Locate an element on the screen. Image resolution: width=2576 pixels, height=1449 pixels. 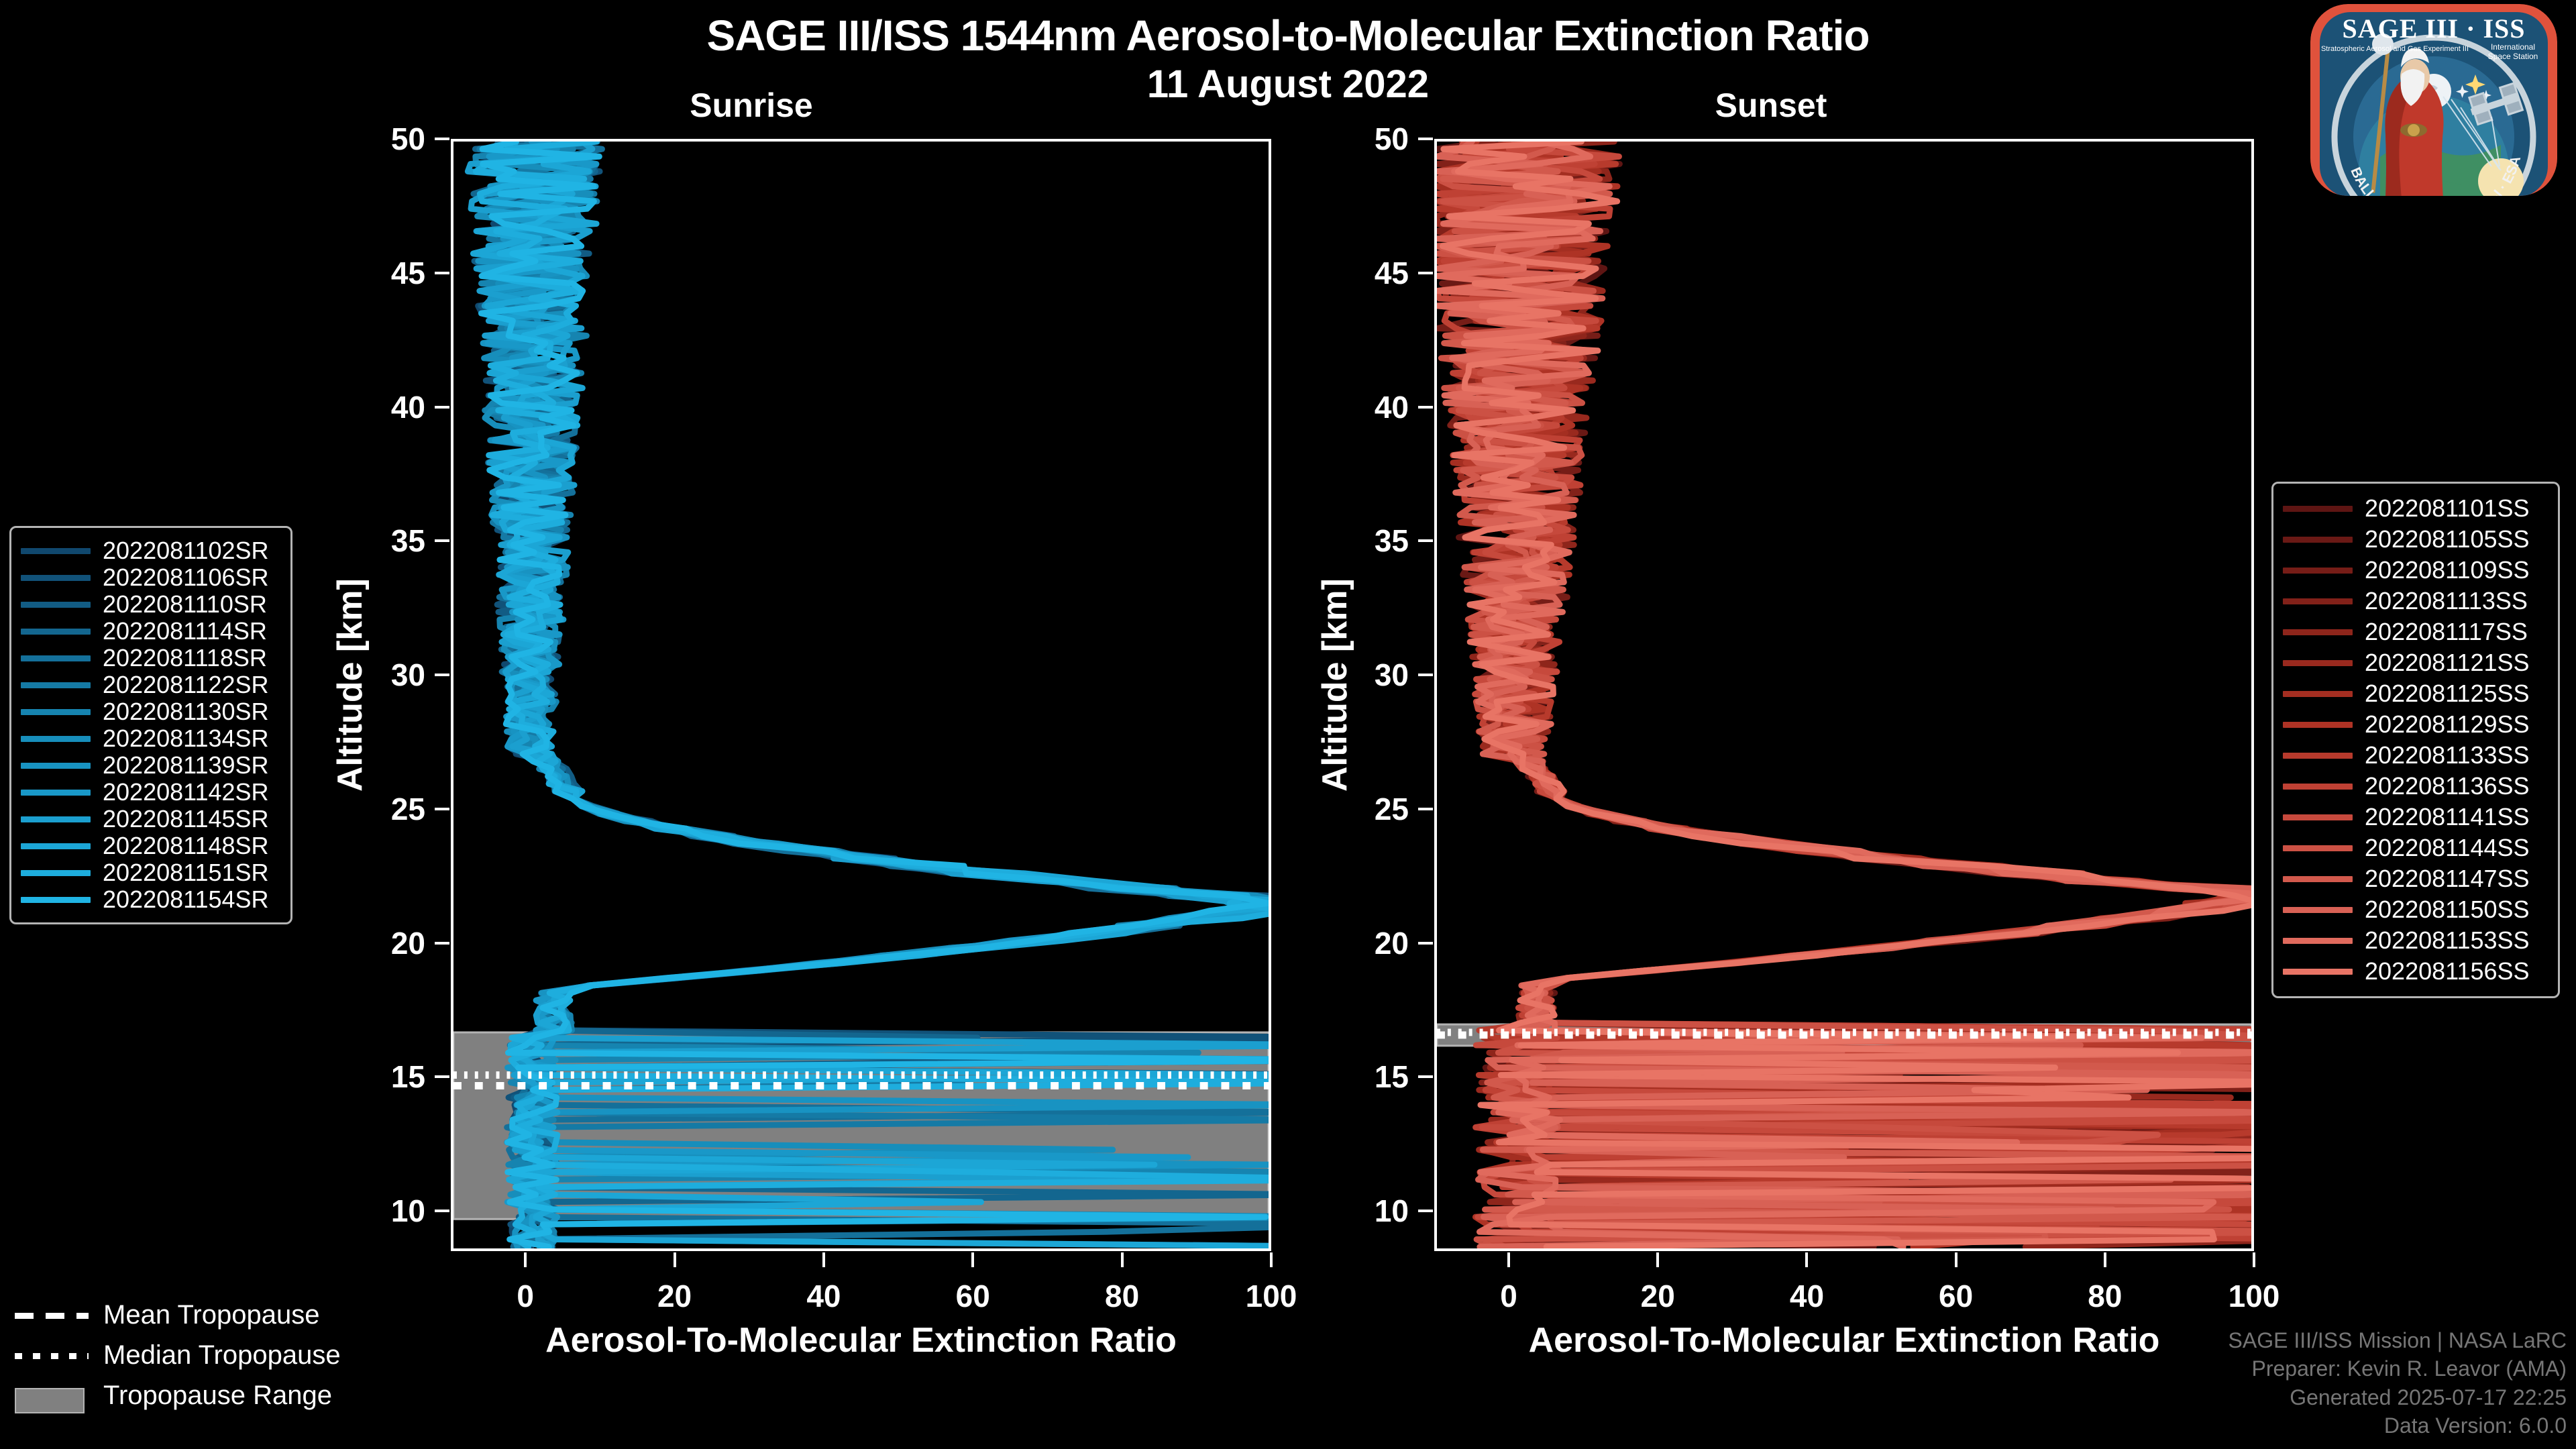
legend-sunrise-item: 2022081139SR is located at coordinates (149, 765).